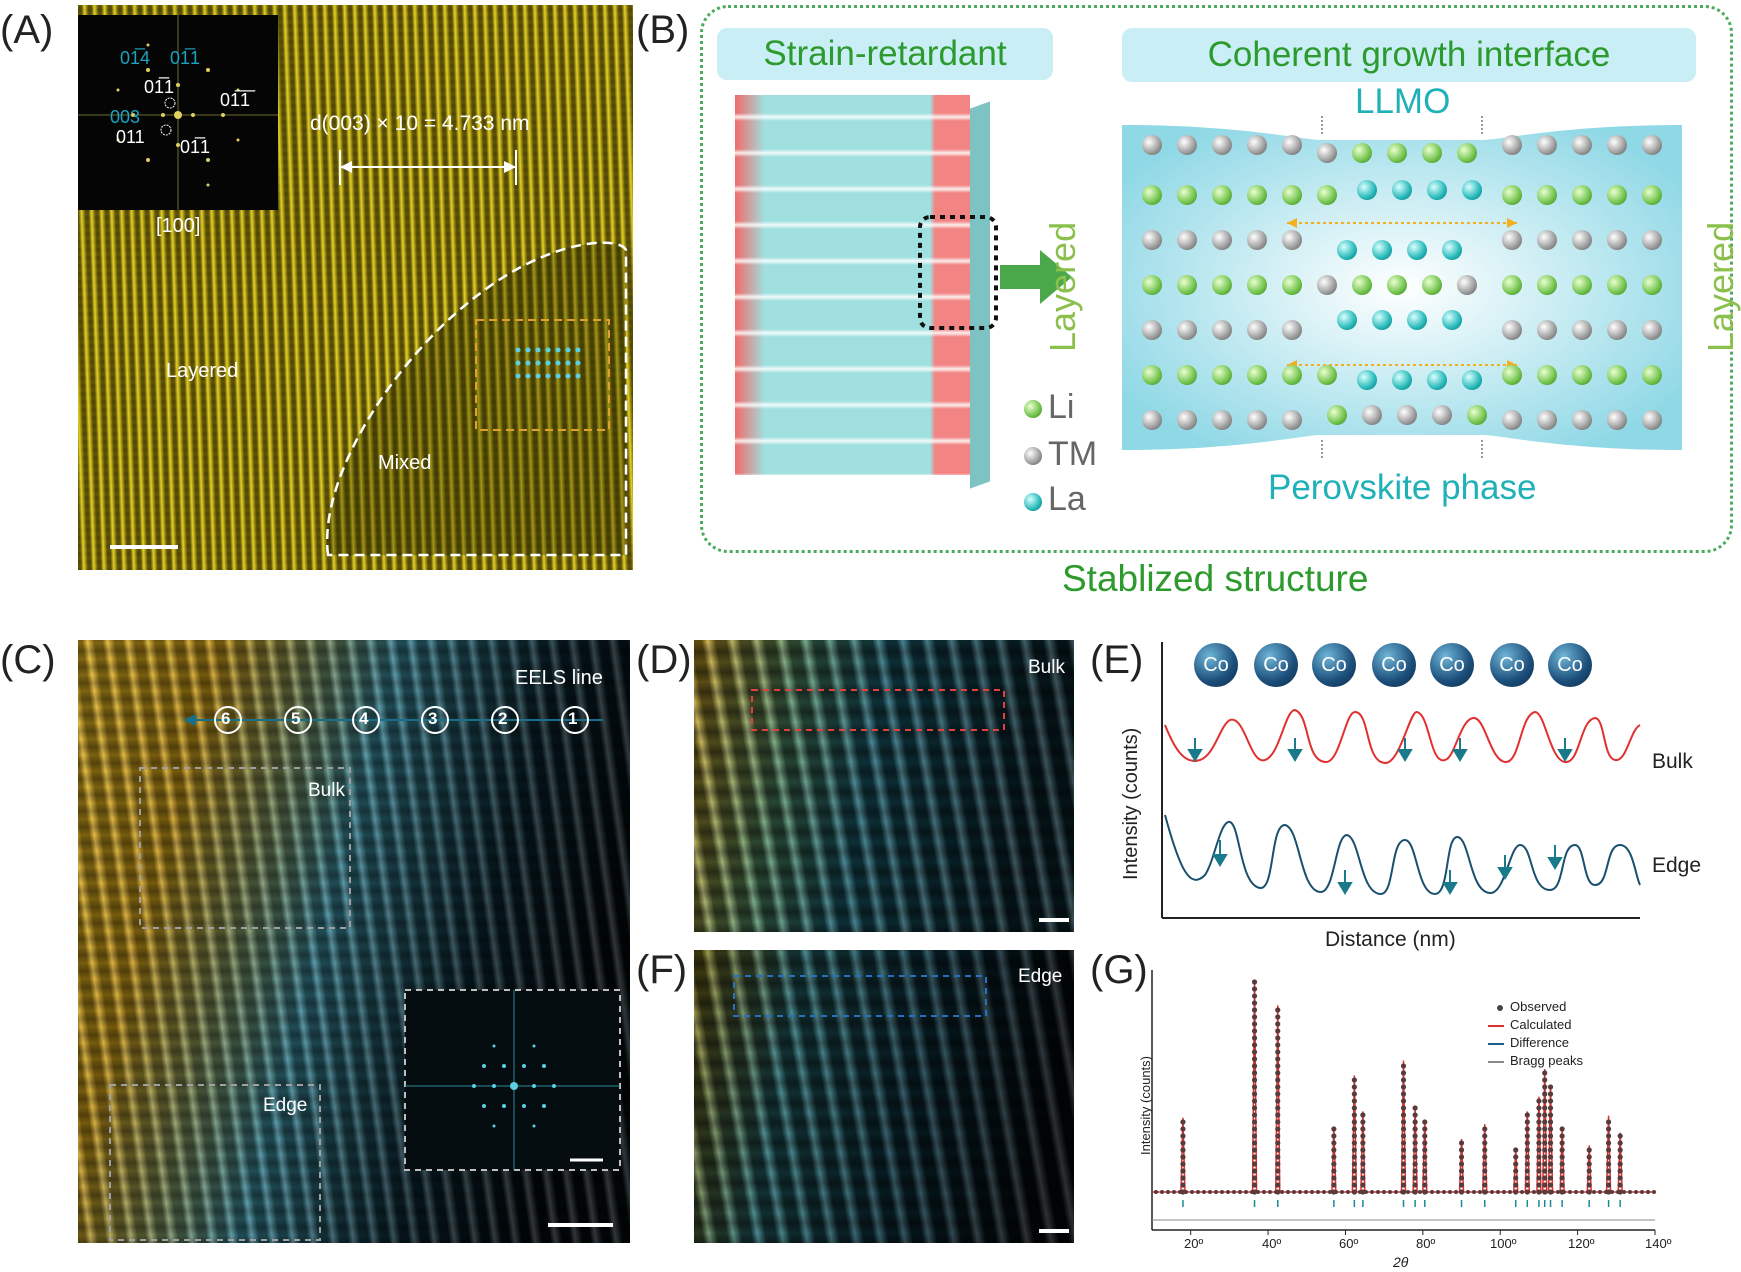 This screenshot has width=1741, height=1272. Describe the element at coordinates (1117, 660) in the screenshot. I see `panel-e-label: (E)` at that location.